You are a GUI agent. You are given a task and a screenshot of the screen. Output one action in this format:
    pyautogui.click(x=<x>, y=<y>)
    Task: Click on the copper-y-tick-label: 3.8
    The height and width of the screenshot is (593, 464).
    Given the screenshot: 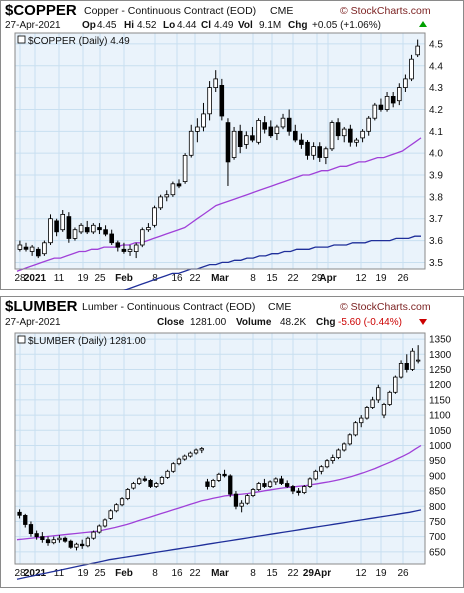 What is the action you would take?
    pyautogui.click(x=436, y=197)
    